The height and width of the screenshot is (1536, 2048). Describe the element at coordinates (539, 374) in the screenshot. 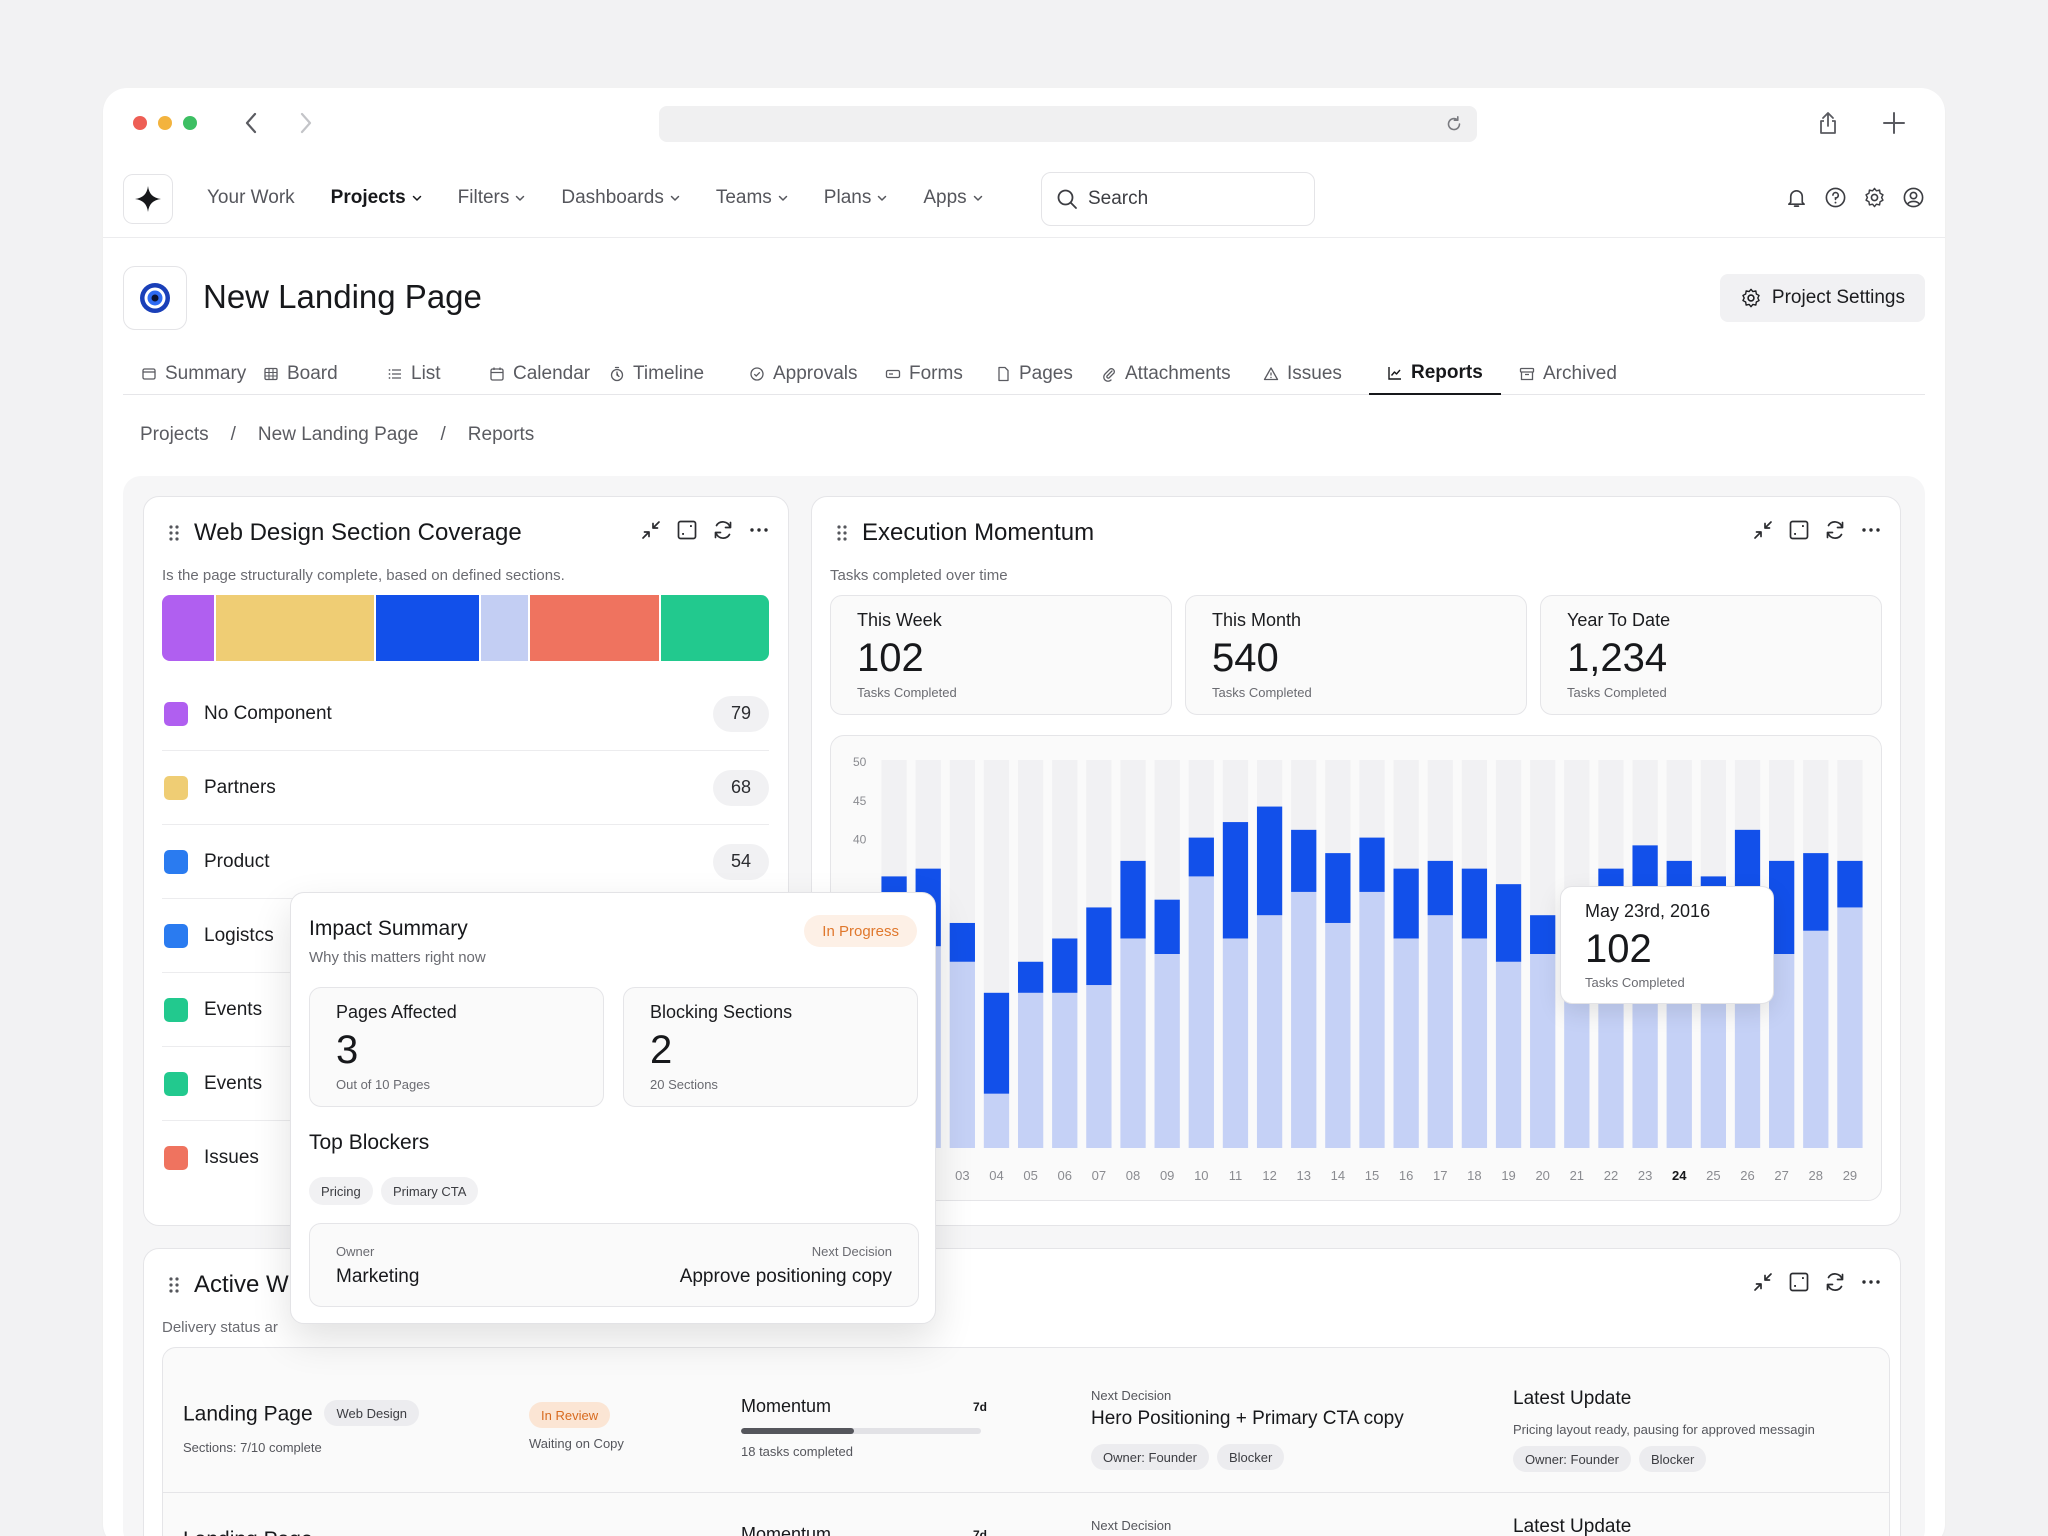

I see `tab-calendar: Calendar` at that location.